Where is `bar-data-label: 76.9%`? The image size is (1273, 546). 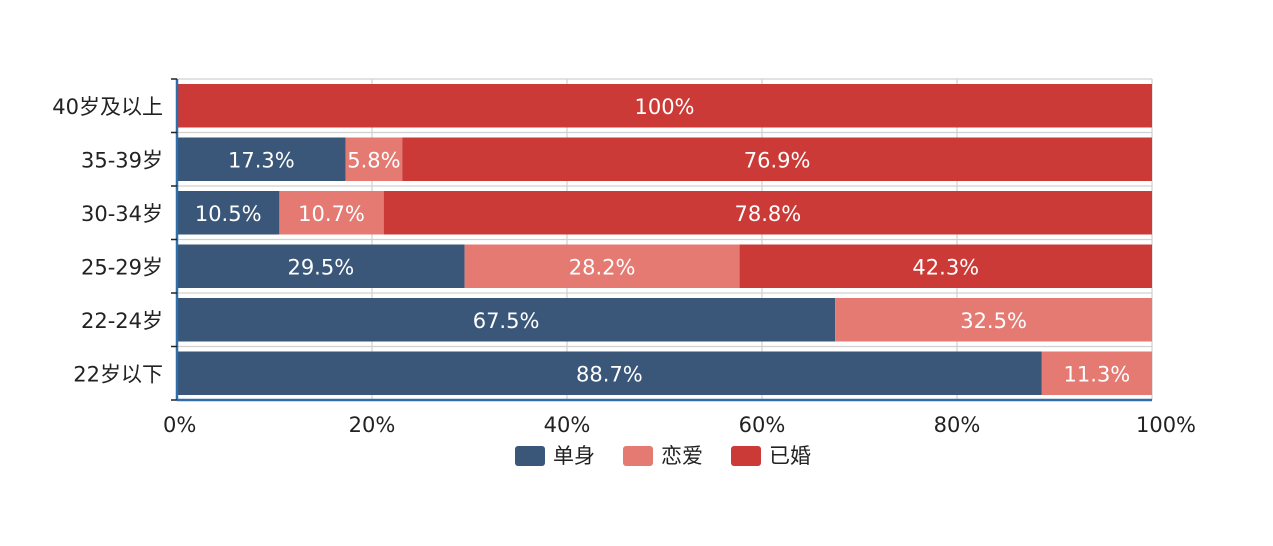 bar-data-label: 76.9% is located at coordinates (777, 160).